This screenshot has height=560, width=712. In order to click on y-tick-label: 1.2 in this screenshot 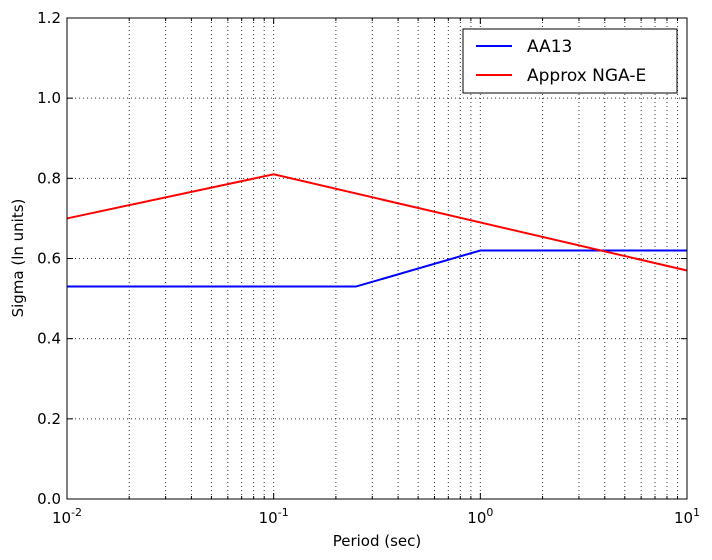, I will do `click(49, 18)`.